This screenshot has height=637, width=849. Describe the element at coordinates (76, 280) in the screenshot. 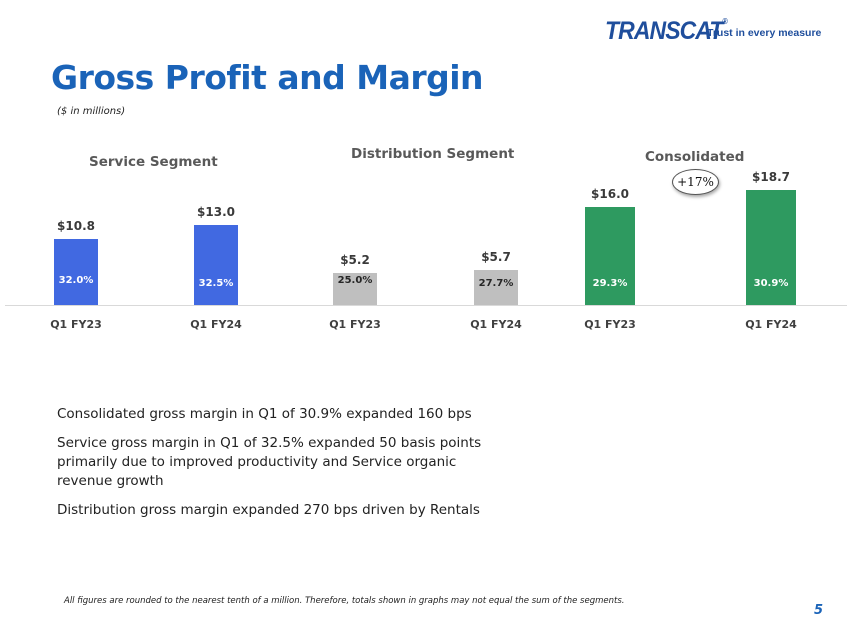

I see `margin-label-service-q1-fy23: 32.0%` at that location.